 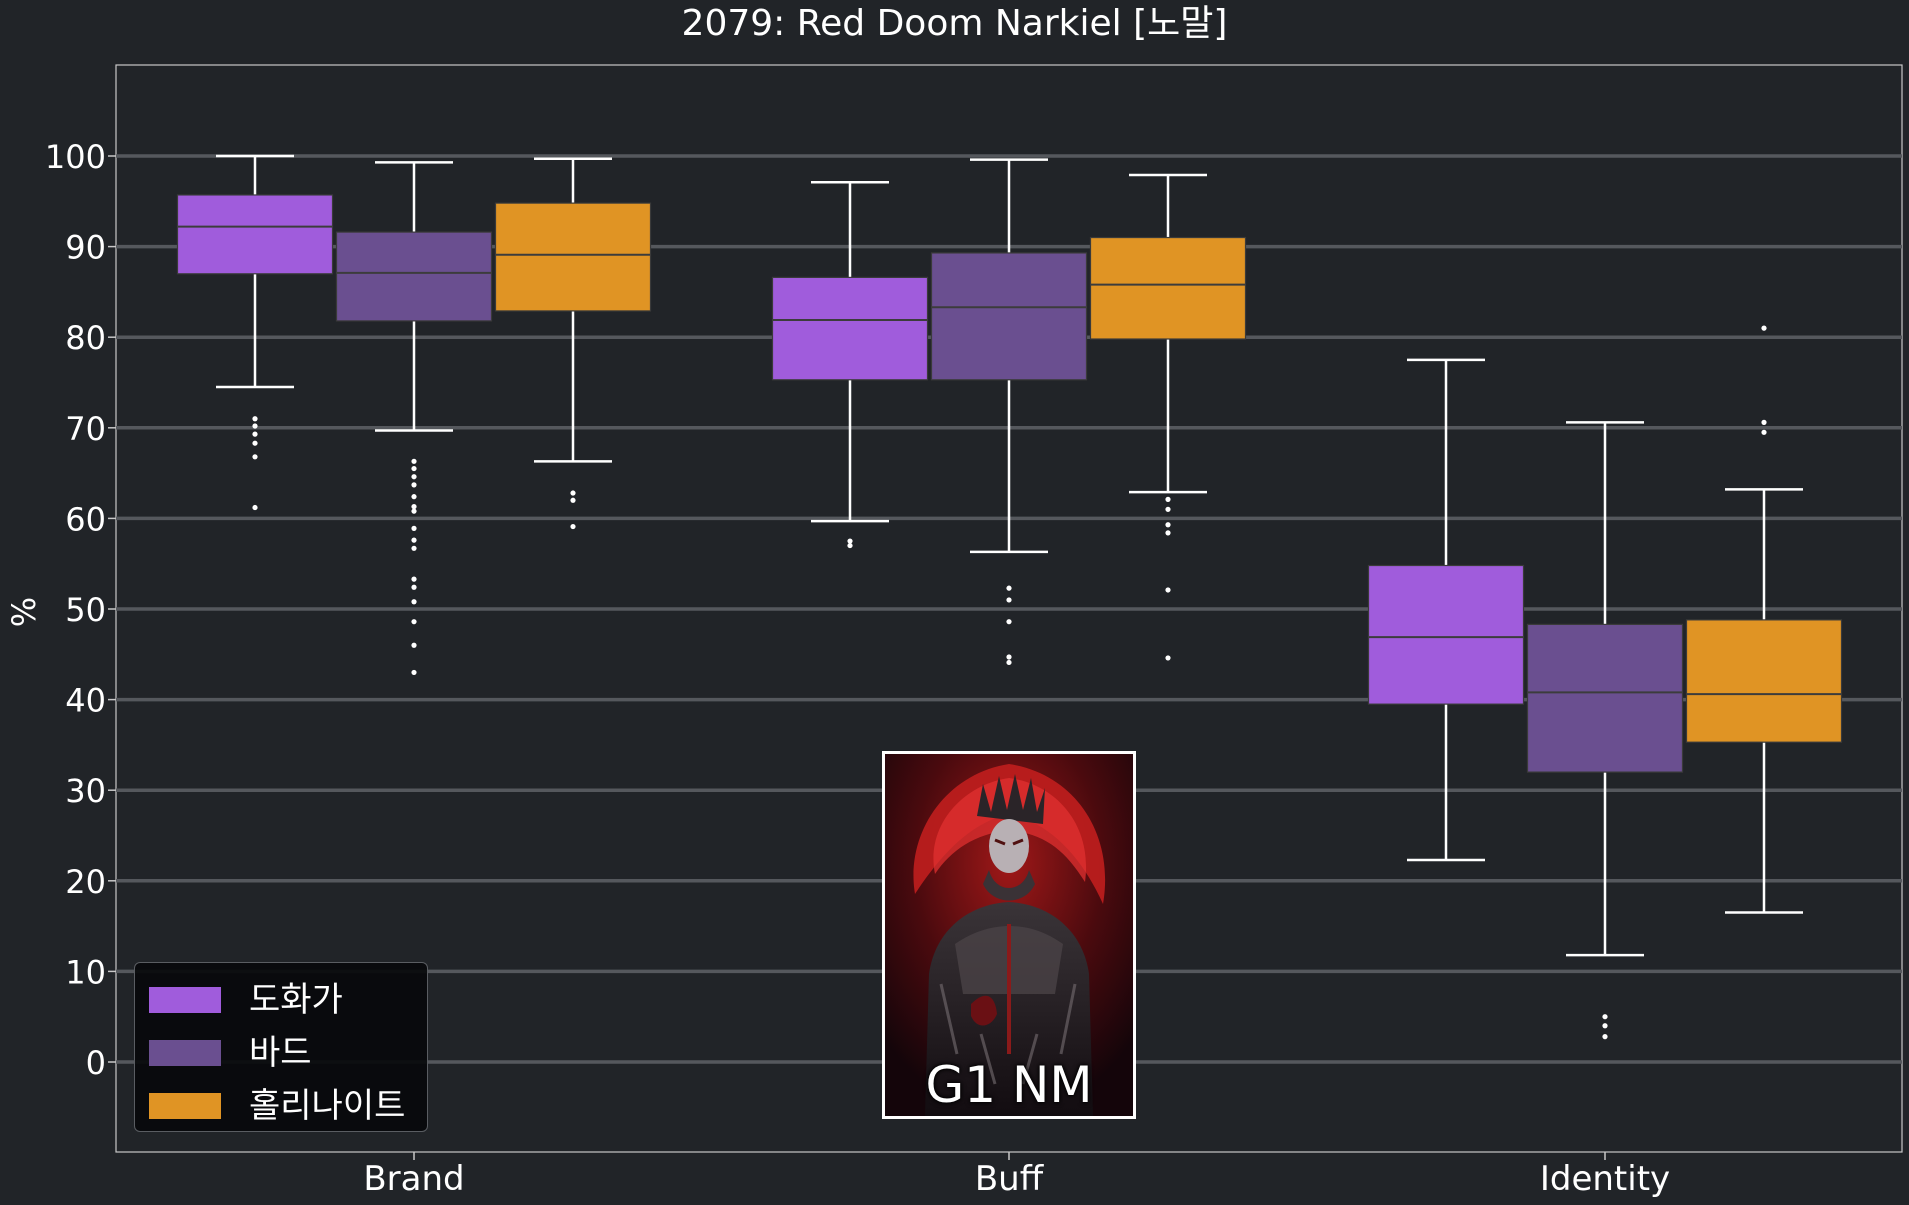 I want to click on legend: 도화가 바드 홀리나이트, so click(x=281, y=1047).